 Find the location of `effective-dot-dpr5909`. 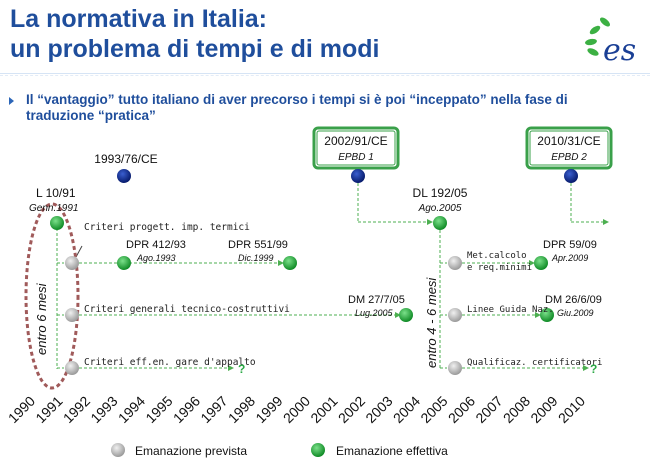

effective-dot-dpr5909 is located at coordinates (541, 263).